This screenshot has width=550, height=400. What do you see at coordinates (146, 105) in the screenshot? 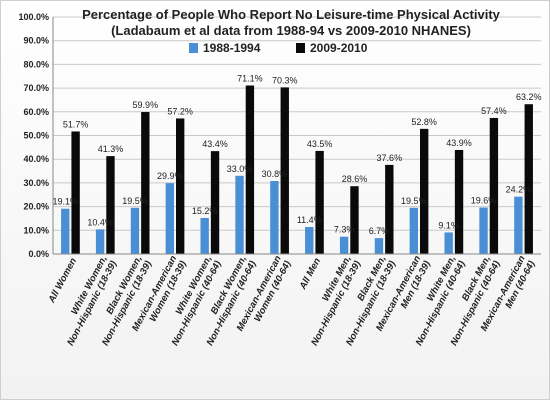
I see `data-label-2009-2010: 59.9%` at bounding box center [146, 105].